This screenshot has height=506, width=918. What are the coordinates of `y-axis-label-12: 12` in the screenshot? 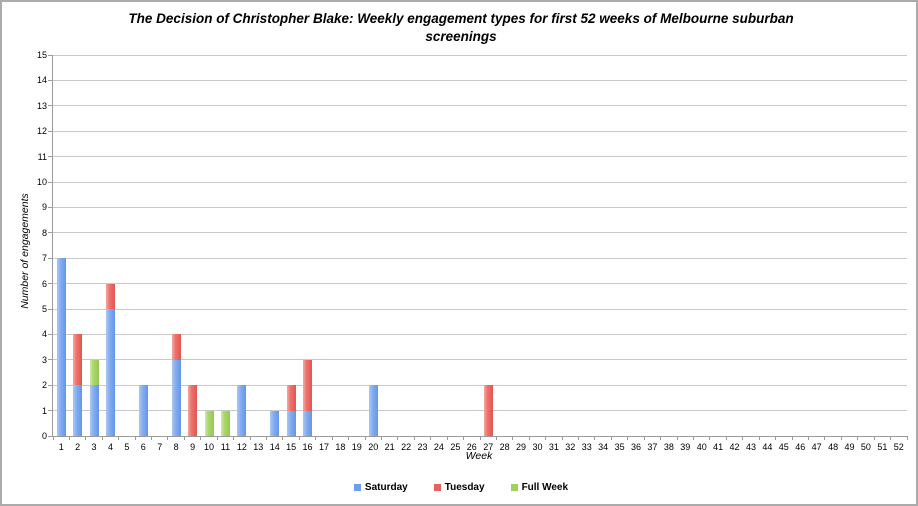 It's located at (41, 131).